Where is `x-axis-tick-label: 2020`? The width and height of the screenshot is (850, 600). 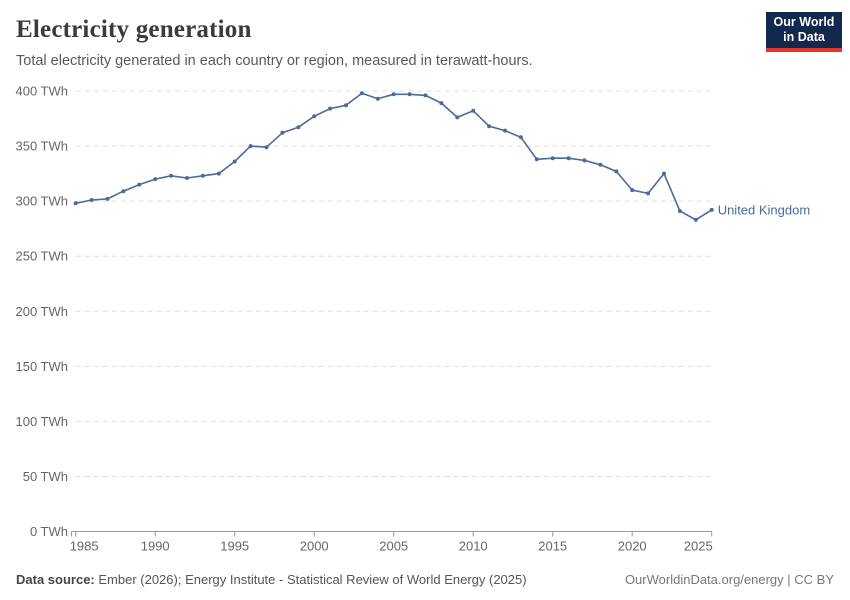
x-axis-tick-label: 2020 is located at coordinates (632, 546).